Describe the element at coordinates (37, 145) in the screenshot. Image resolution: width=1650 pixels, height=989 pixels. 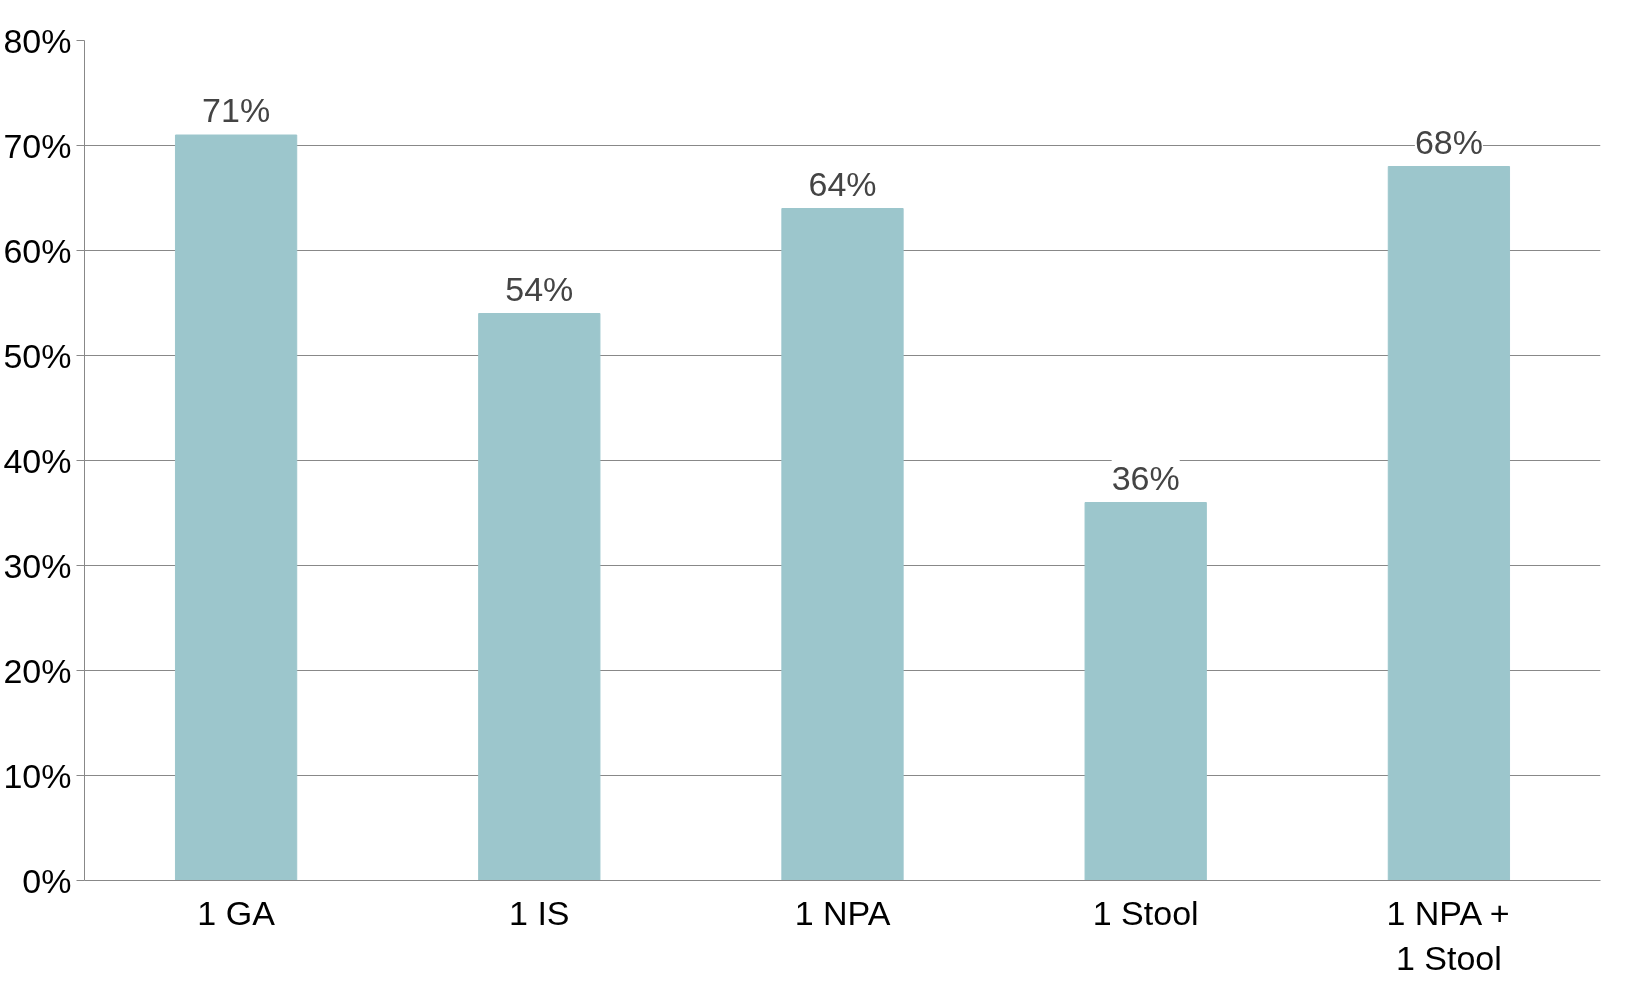
I see `y-tick-label: 70%` at that location.